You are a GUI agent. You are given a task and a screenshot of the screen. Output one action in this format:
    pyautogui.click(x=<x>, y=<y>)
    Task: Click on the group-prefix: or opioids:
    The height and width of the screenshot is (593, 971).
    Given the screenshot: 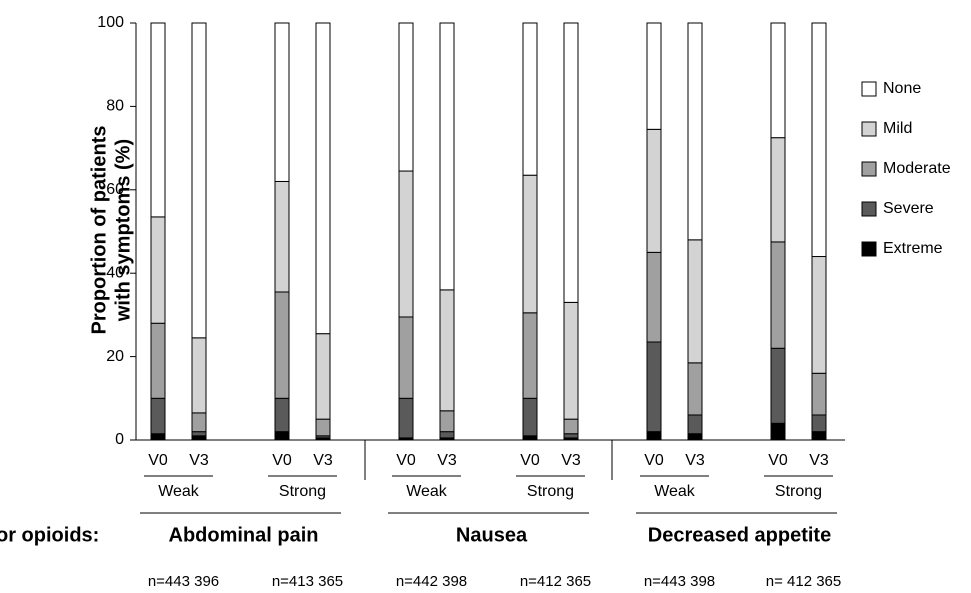 What is the action you would take?
    pyautogui.click(x=49, y=535)
    